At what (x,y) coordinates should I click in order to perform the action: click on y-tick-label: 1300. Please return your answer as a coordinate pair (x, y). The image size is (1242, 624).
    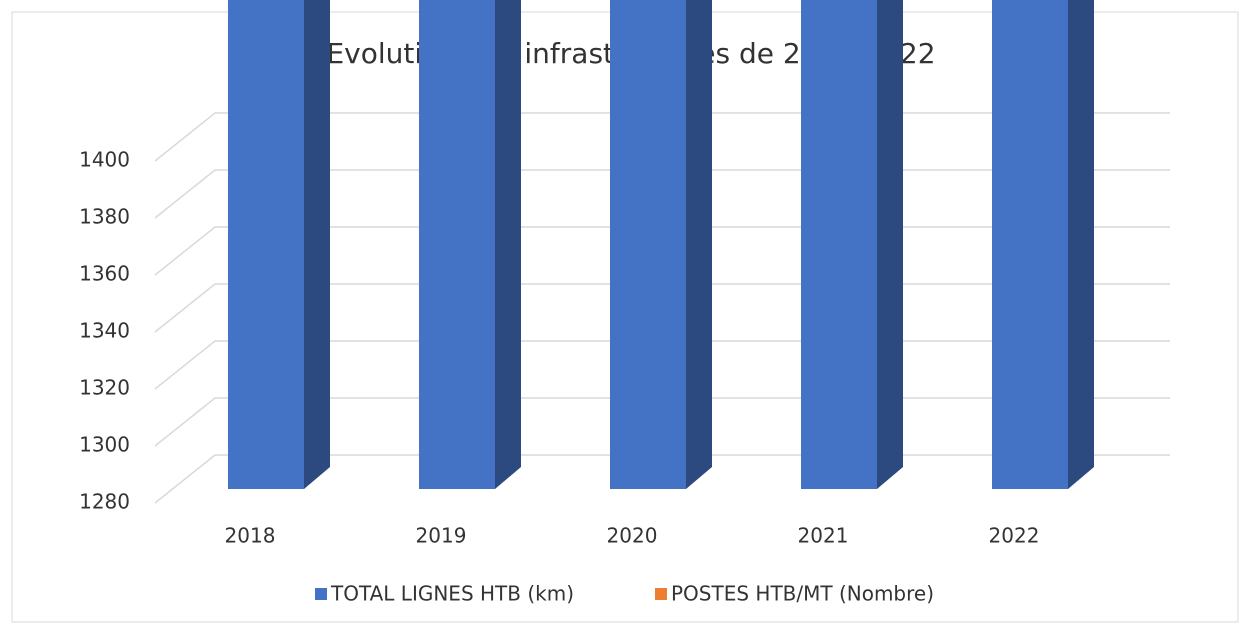
    Looking at the image, I should click on (104, 445).